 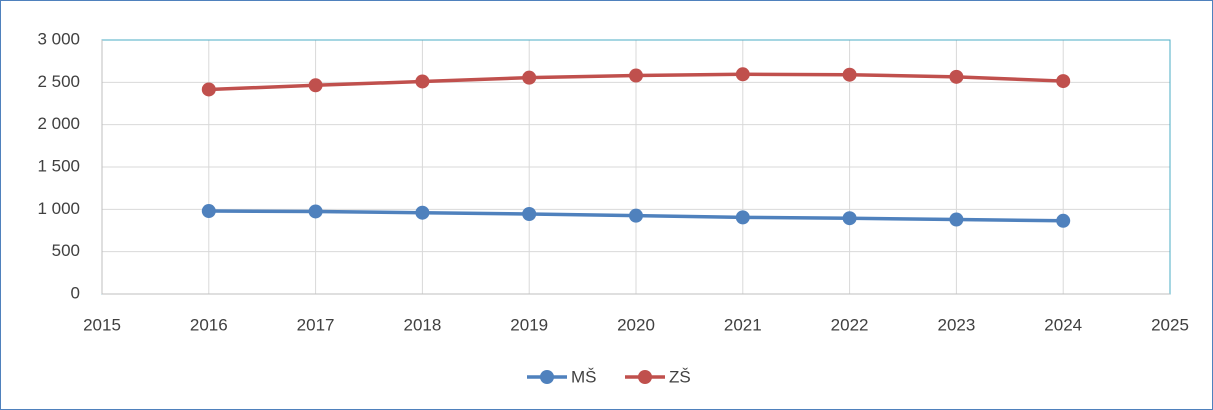 What do you see at coordinates (75, 292) in the screenshot?
I see `y-tick-label: 0` at bounding box center [75, 292].